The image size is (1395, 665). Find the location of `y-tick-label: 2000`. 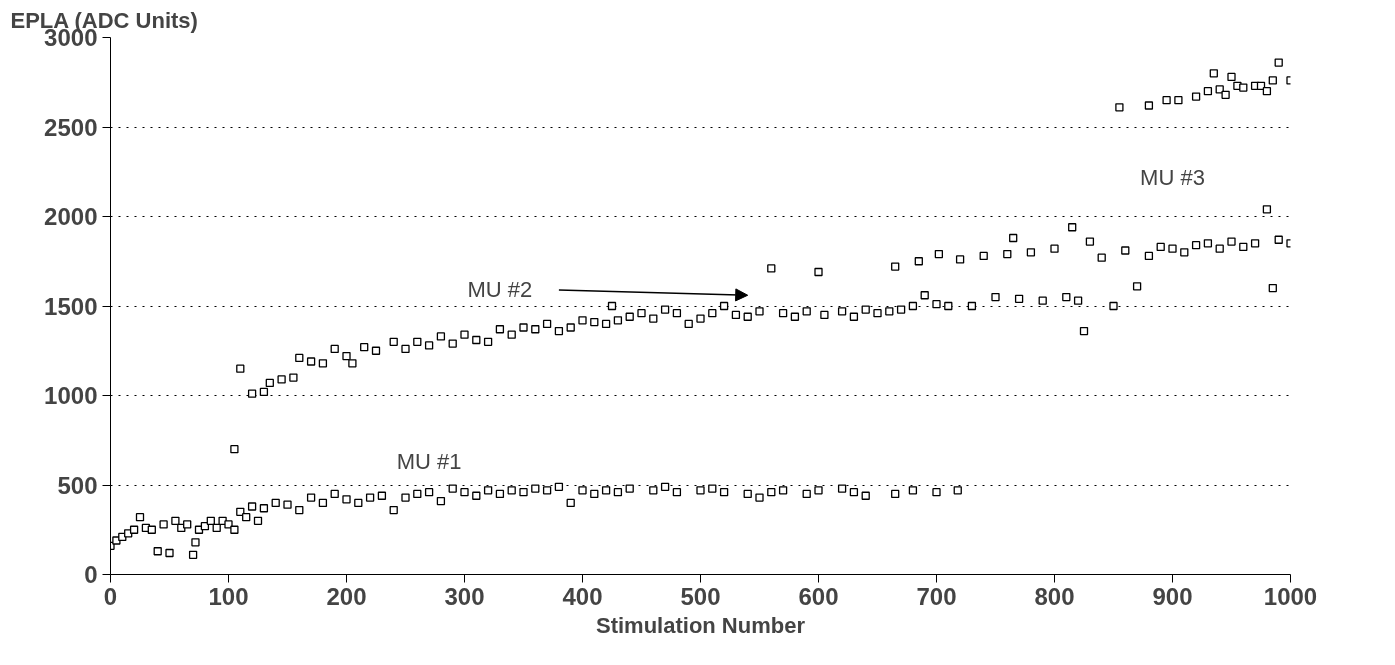

y-tick-label: 2000 is located at coordinates (71, 216).